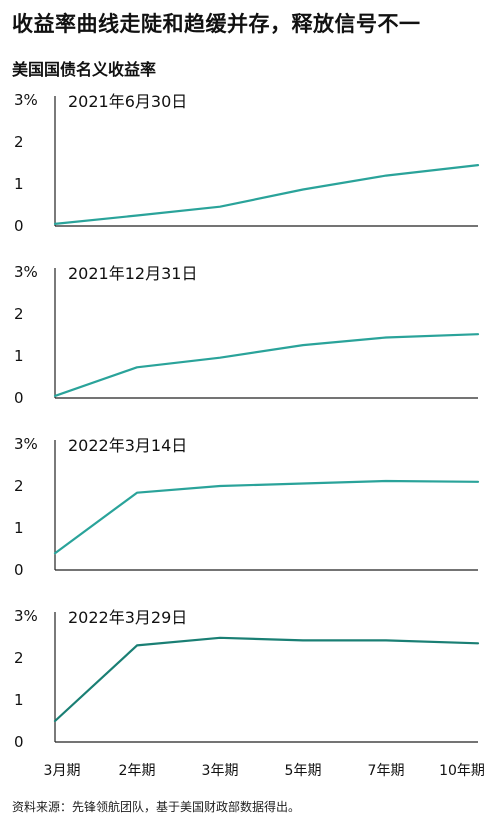 This screenshot has width=500, height=832. I want to click on x-tick-label: 3年期, so click(220, 771).